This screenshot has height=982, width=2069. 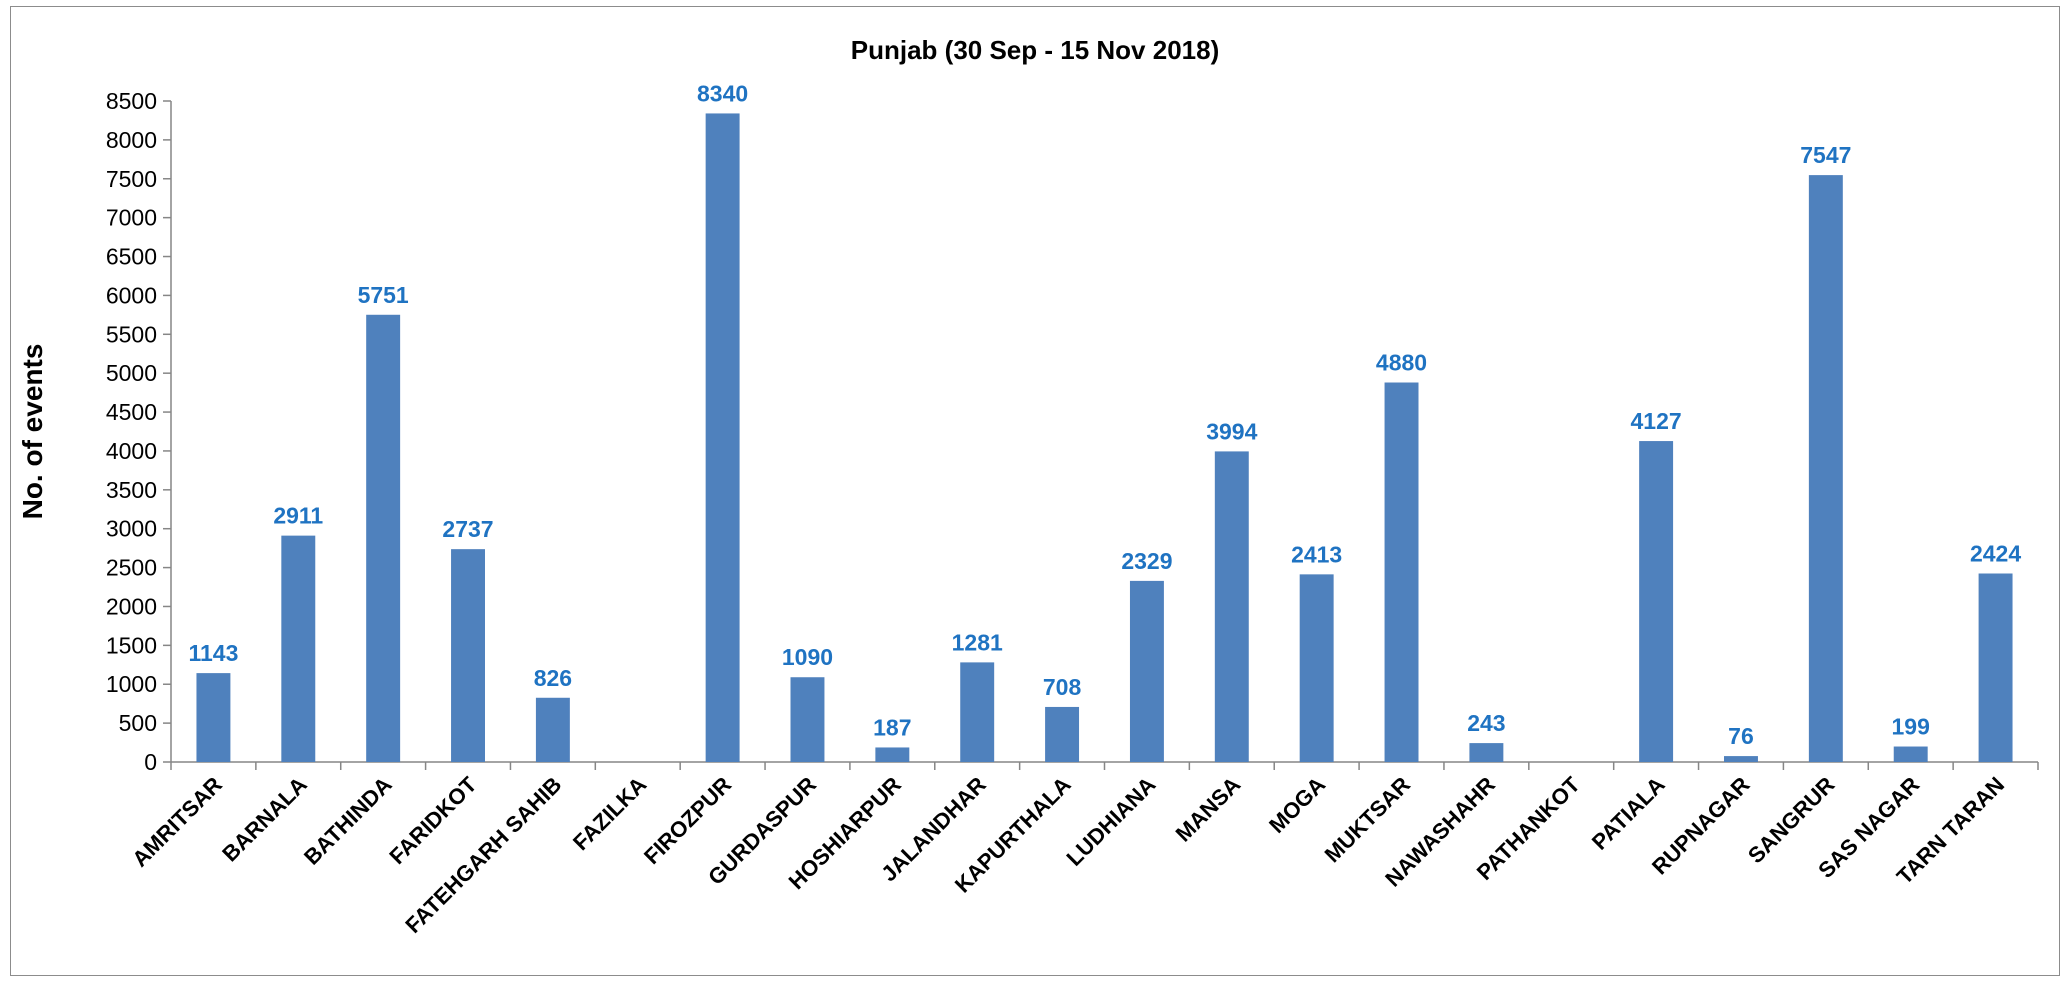 I want to click on data-label: 5751, so click(x=383, y=295).